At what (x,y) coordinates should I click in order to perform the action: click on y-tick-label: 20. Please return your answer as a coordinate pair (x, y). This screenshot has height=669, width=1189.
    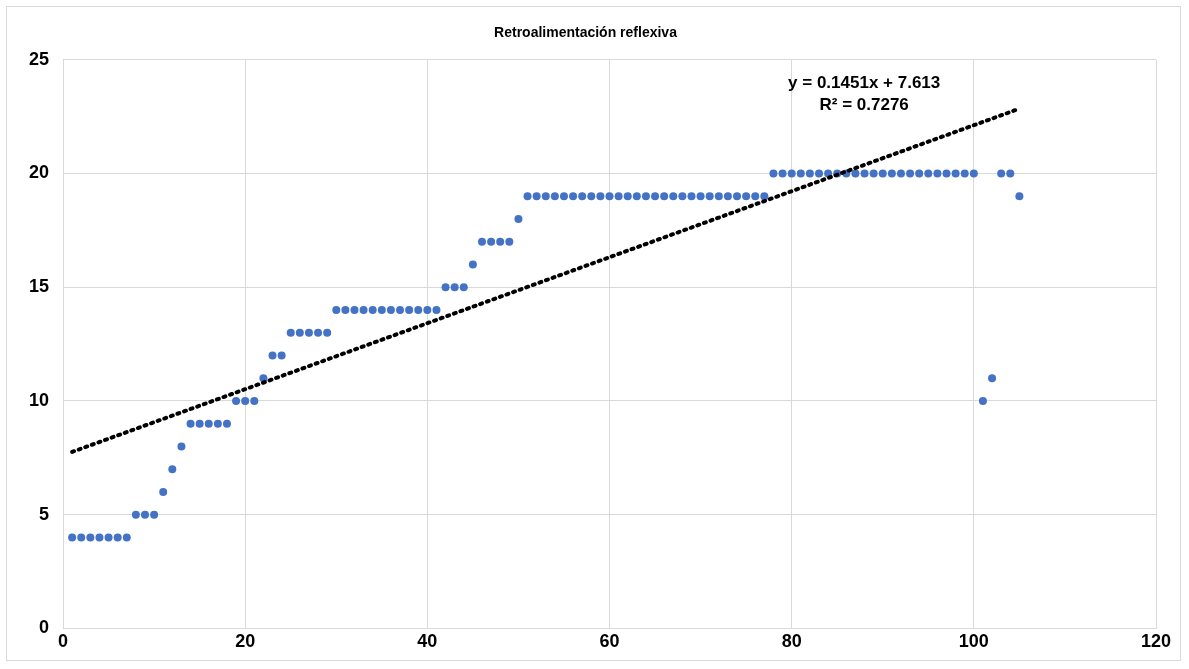
    Looking at the image, I should click on (39, 172).